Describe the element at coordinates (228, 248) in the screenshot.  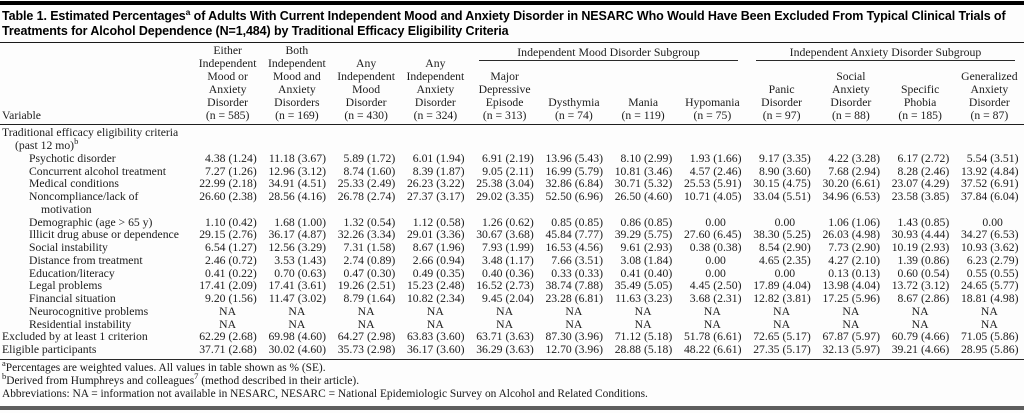
I see `cell-value-wrap: 6.54 (1.27)` at that location.